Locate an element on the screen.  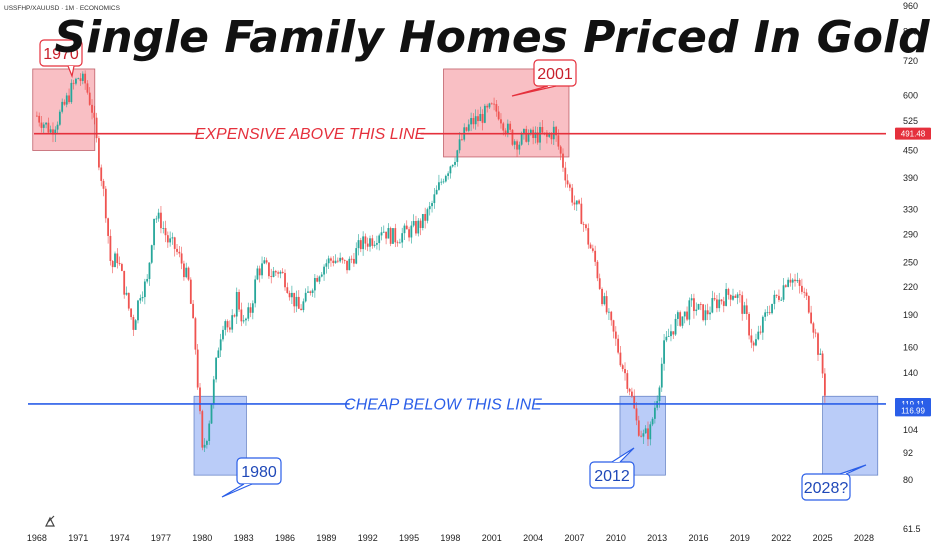
callout-1980: 1980 is located at coordinates (251, 477).